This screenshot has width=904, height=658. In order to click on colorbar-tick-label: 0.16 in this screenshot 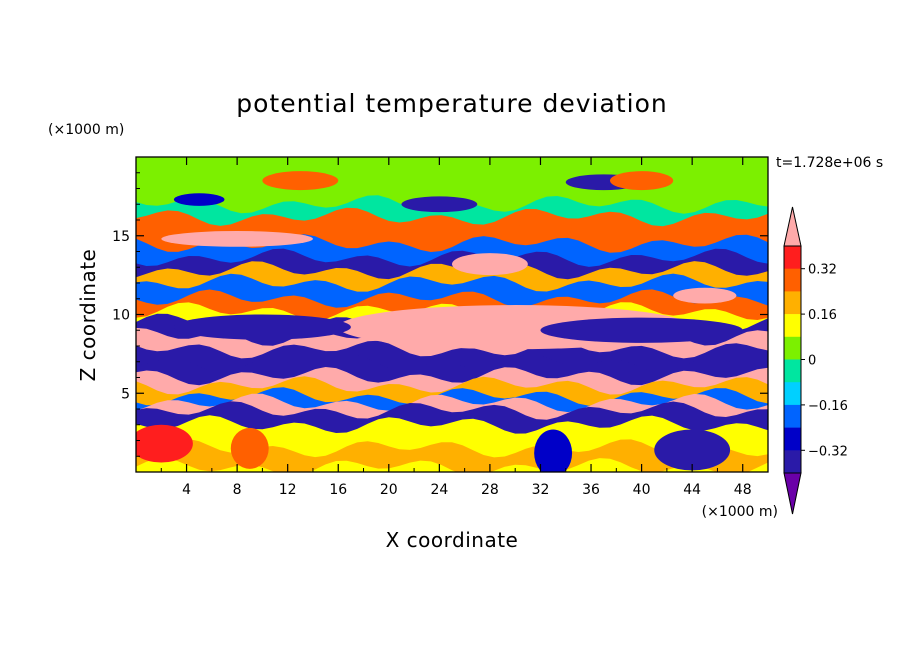, I will do `click(822, 315)`.